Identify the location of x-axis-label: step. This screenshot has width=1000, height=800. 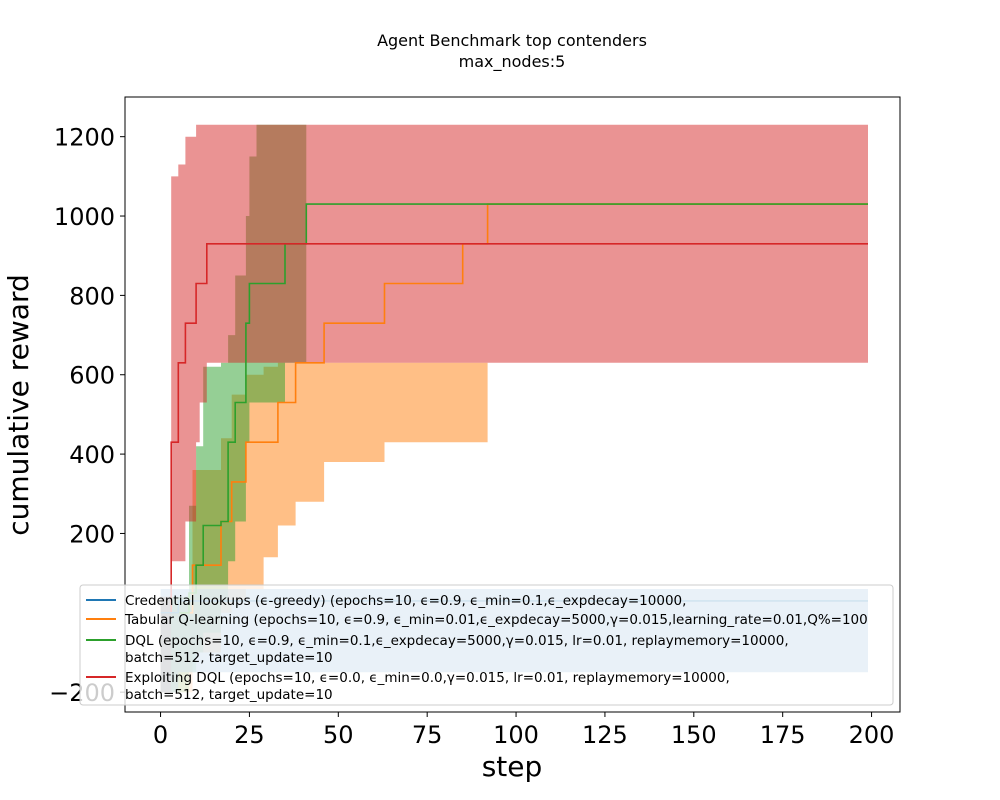
(512, 766).